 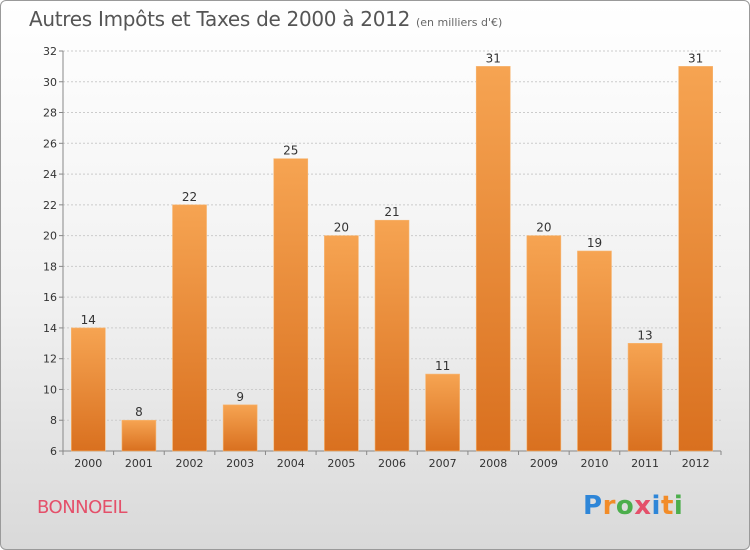 What do you see at coordinates (459, 22) in the screenshot?
I see `unit-subtitle: (en milliers d'€)` at bounding box center [459, 22].